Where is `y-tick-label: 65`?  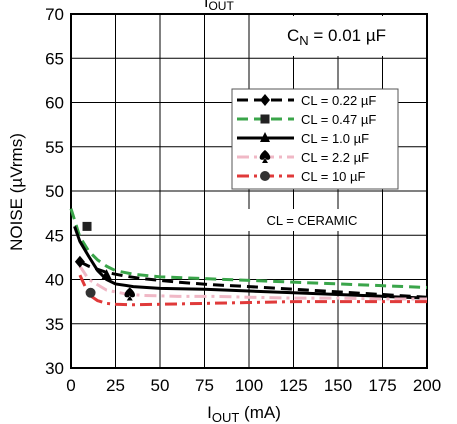 y-tick-label: 65 is located at coordinates (54, 58).